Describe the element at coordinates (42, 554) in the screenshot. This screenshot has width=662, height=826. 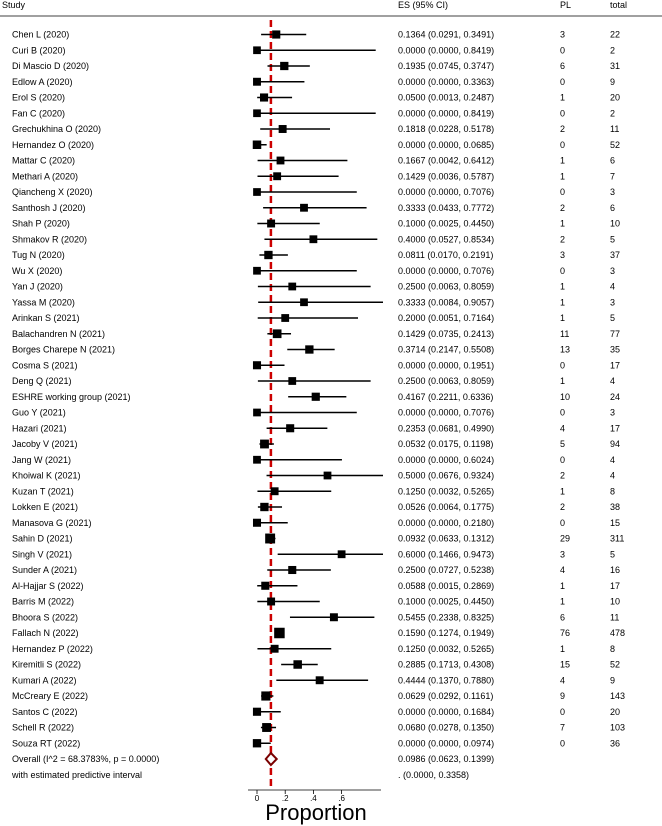
I see `study-label: Singh V (2021)` at that location.